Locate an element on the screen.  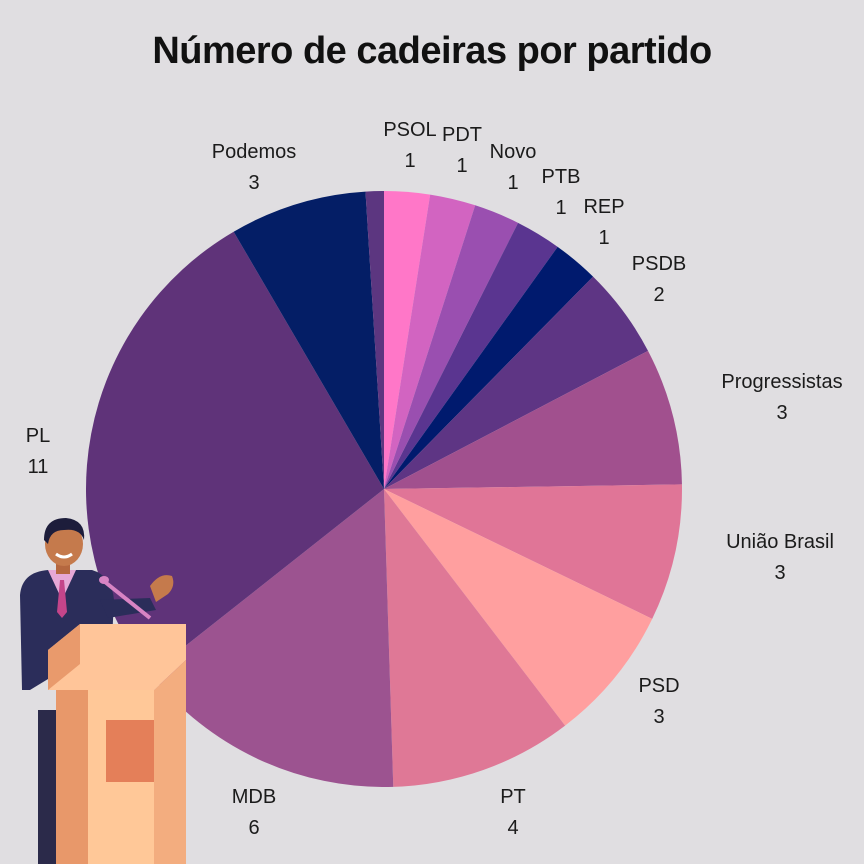
slice-label-progressistas: Progressistas is located at coordinates (781, 382).